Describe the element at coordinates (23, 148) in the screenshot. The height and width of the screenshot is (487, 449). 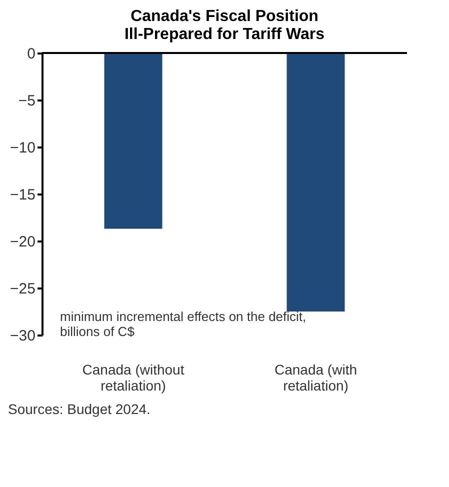
I see `y-tick-label: −10` at that location.